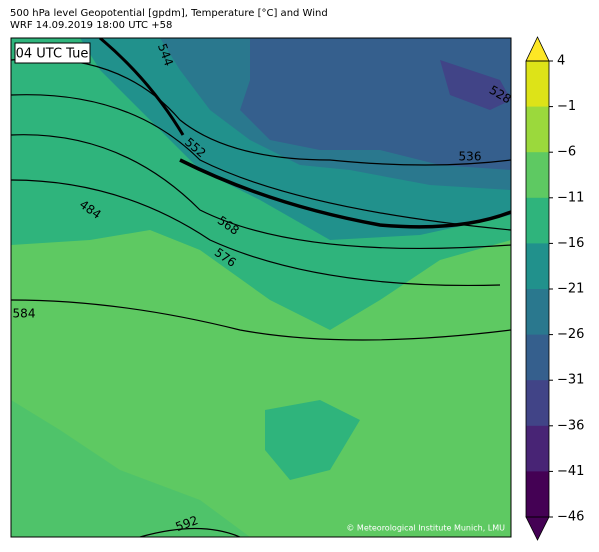  I want to click on colorbar-tick-label: −31, so click(570, 380).